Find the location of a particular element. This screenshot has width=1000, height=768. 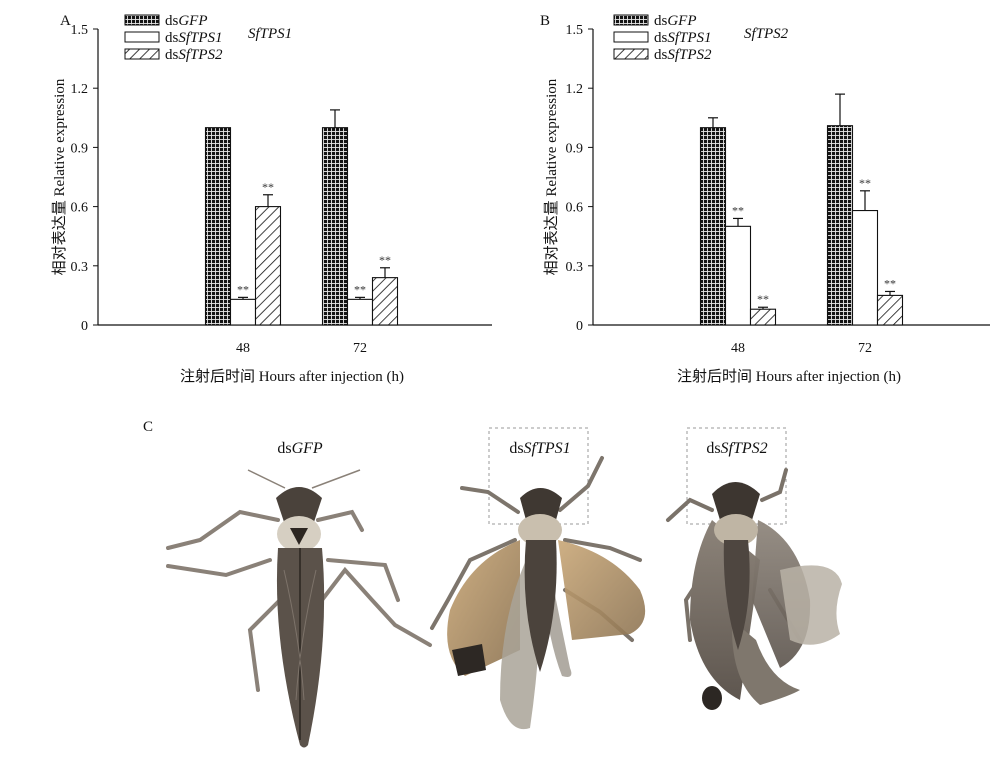

photo-label-dssftps1: dsSfTPS1 is located at coordinates (538, 476).